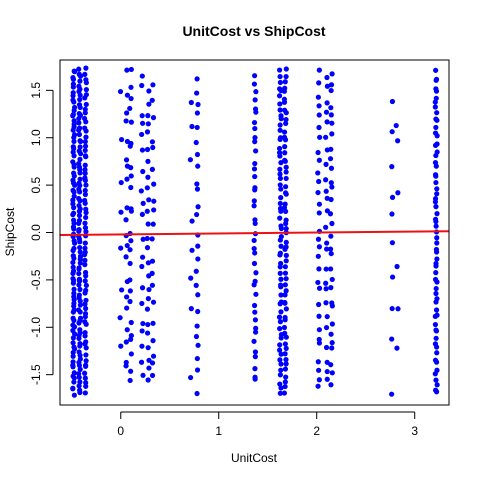 The height and width of the screenshot is (480, 480). Describe the element at coordinates (254, 458) in the screenshot. I see `x-axis-label: UnitCost` at that location.